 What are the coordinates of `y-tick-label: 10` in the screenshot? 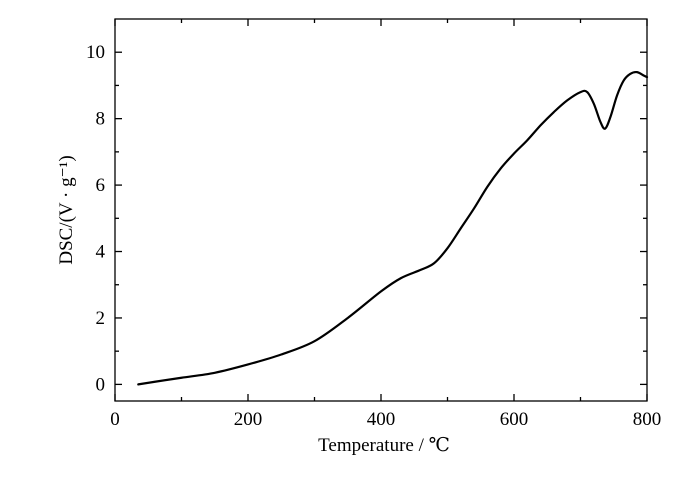 It's located at (95, 52).